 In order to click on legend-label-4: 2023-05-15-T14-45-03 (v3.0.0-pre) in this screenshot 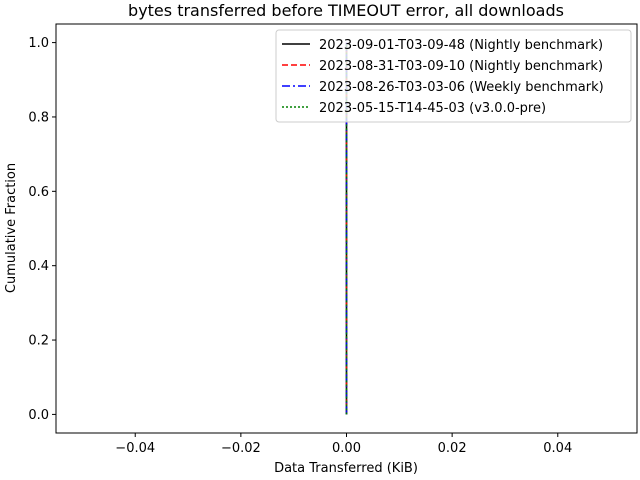, I will do `click(432, 108)`.